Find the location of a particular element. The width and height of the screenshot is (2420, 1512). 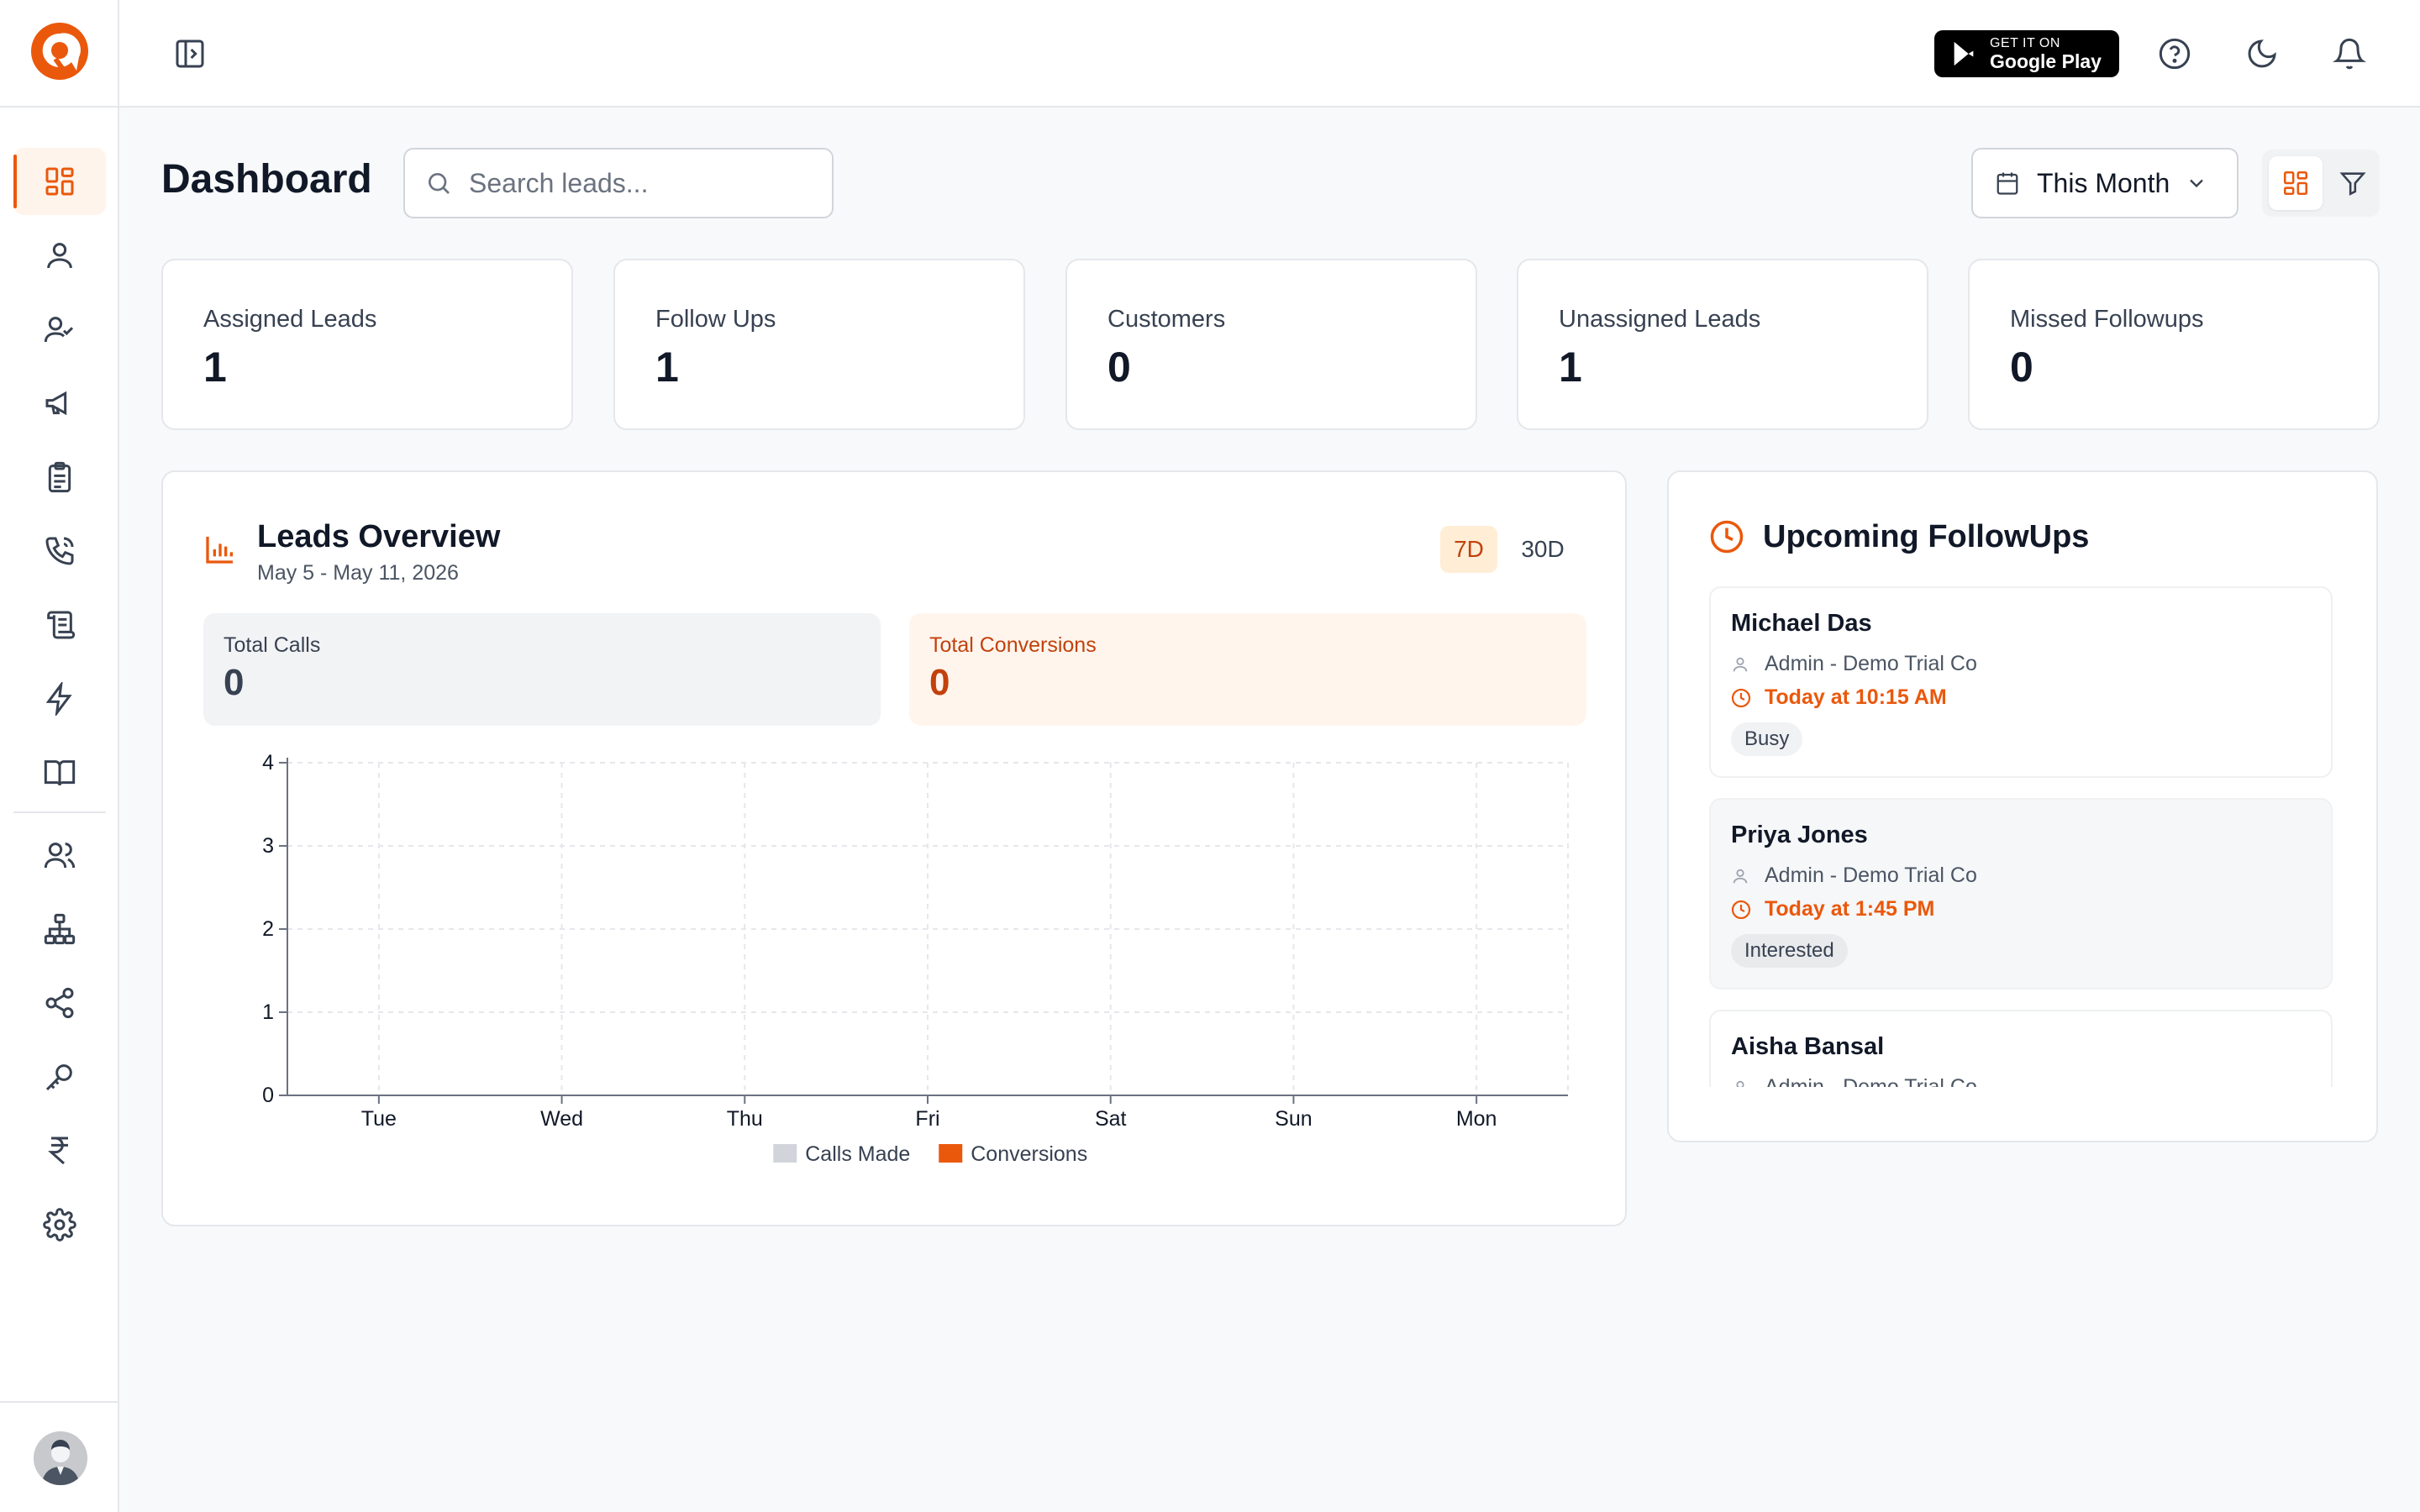

search-box is located at coordinates (618, 183).